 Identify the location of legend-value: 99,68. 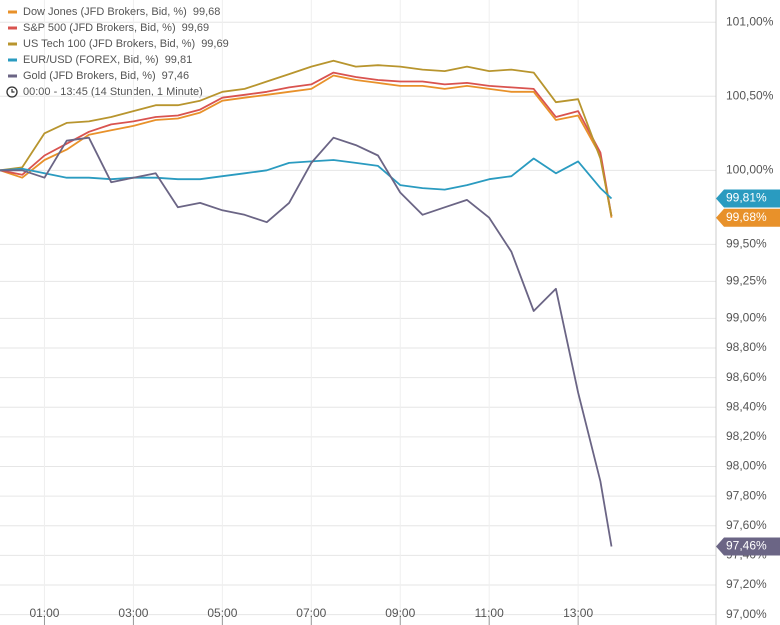
(207, 12).